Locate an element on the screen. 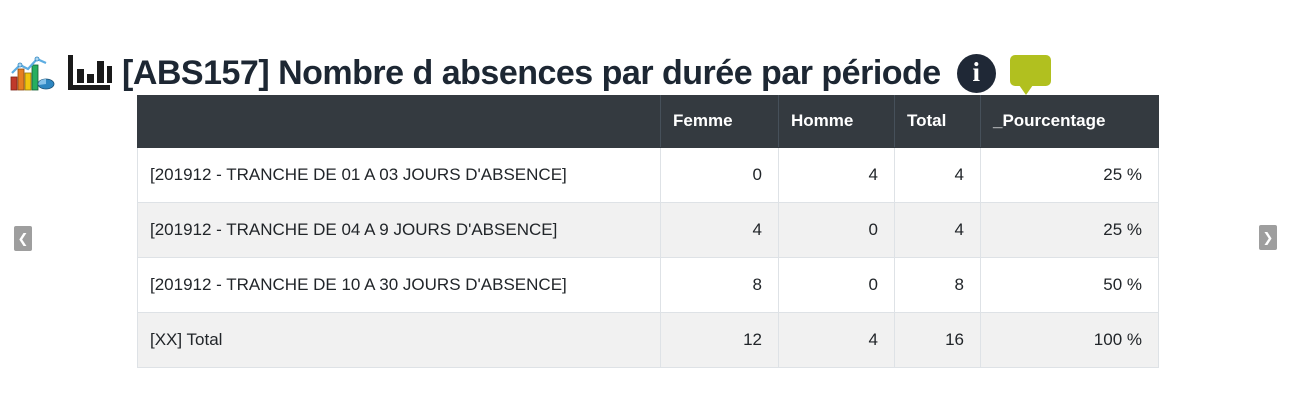 The image size is (1301, 403). next-report-button: ❯ is located at coordinates (1268, 237).